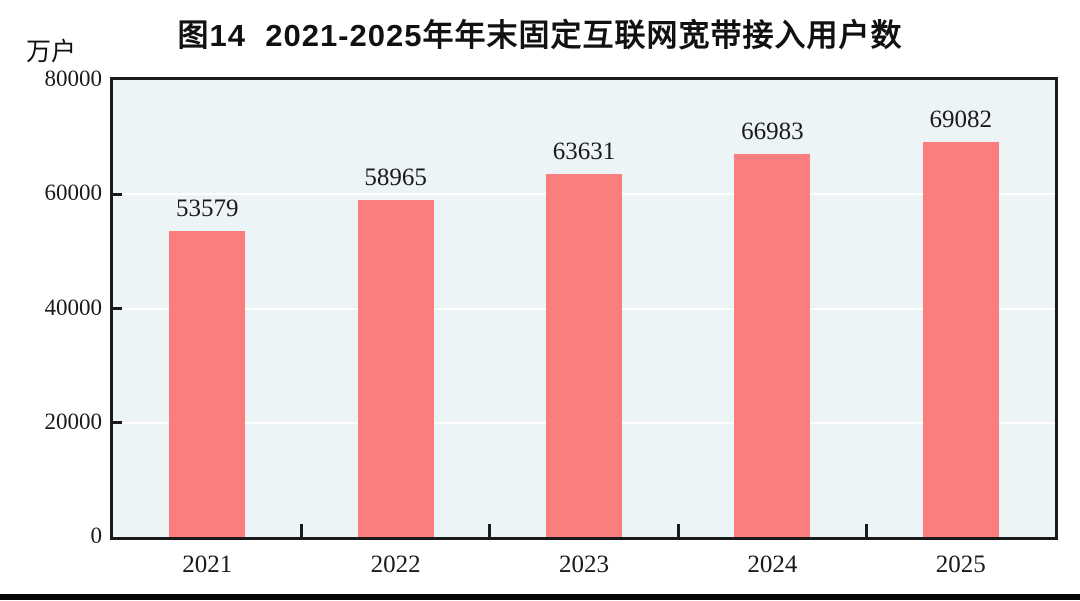 The height and width of the screenshot is (601, 1080). I want to click on chart-title: 图14 2021-2025年年末固定互联网宽带接入用户数, so click(540, 35).